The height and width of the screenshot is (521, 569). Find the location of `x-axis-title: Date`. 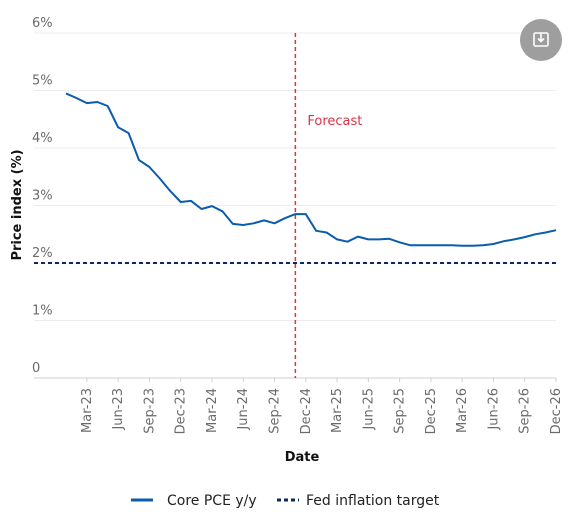

x-axis-title: Date is located at coordinates (302, 457).